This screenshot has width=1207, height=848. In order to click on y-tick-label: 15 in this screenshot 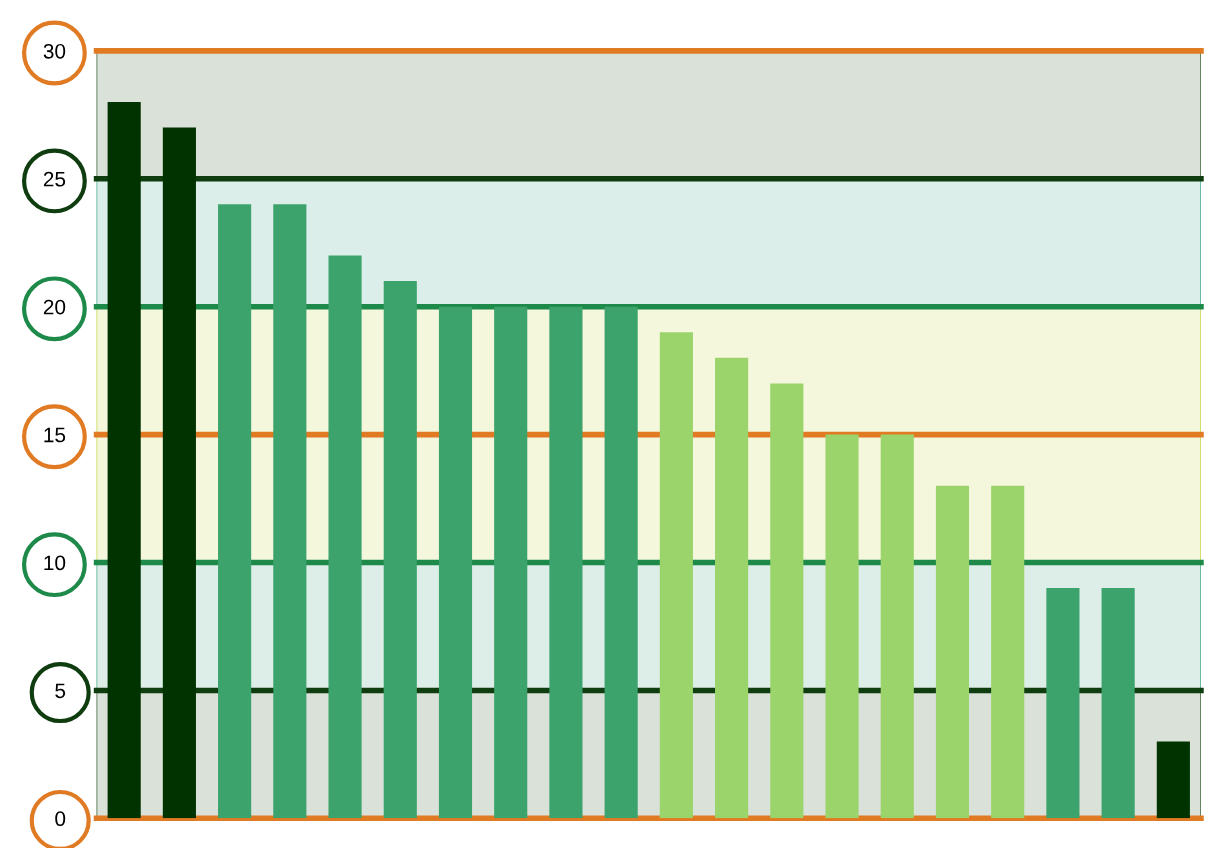, I will do `click(55, 435)`.